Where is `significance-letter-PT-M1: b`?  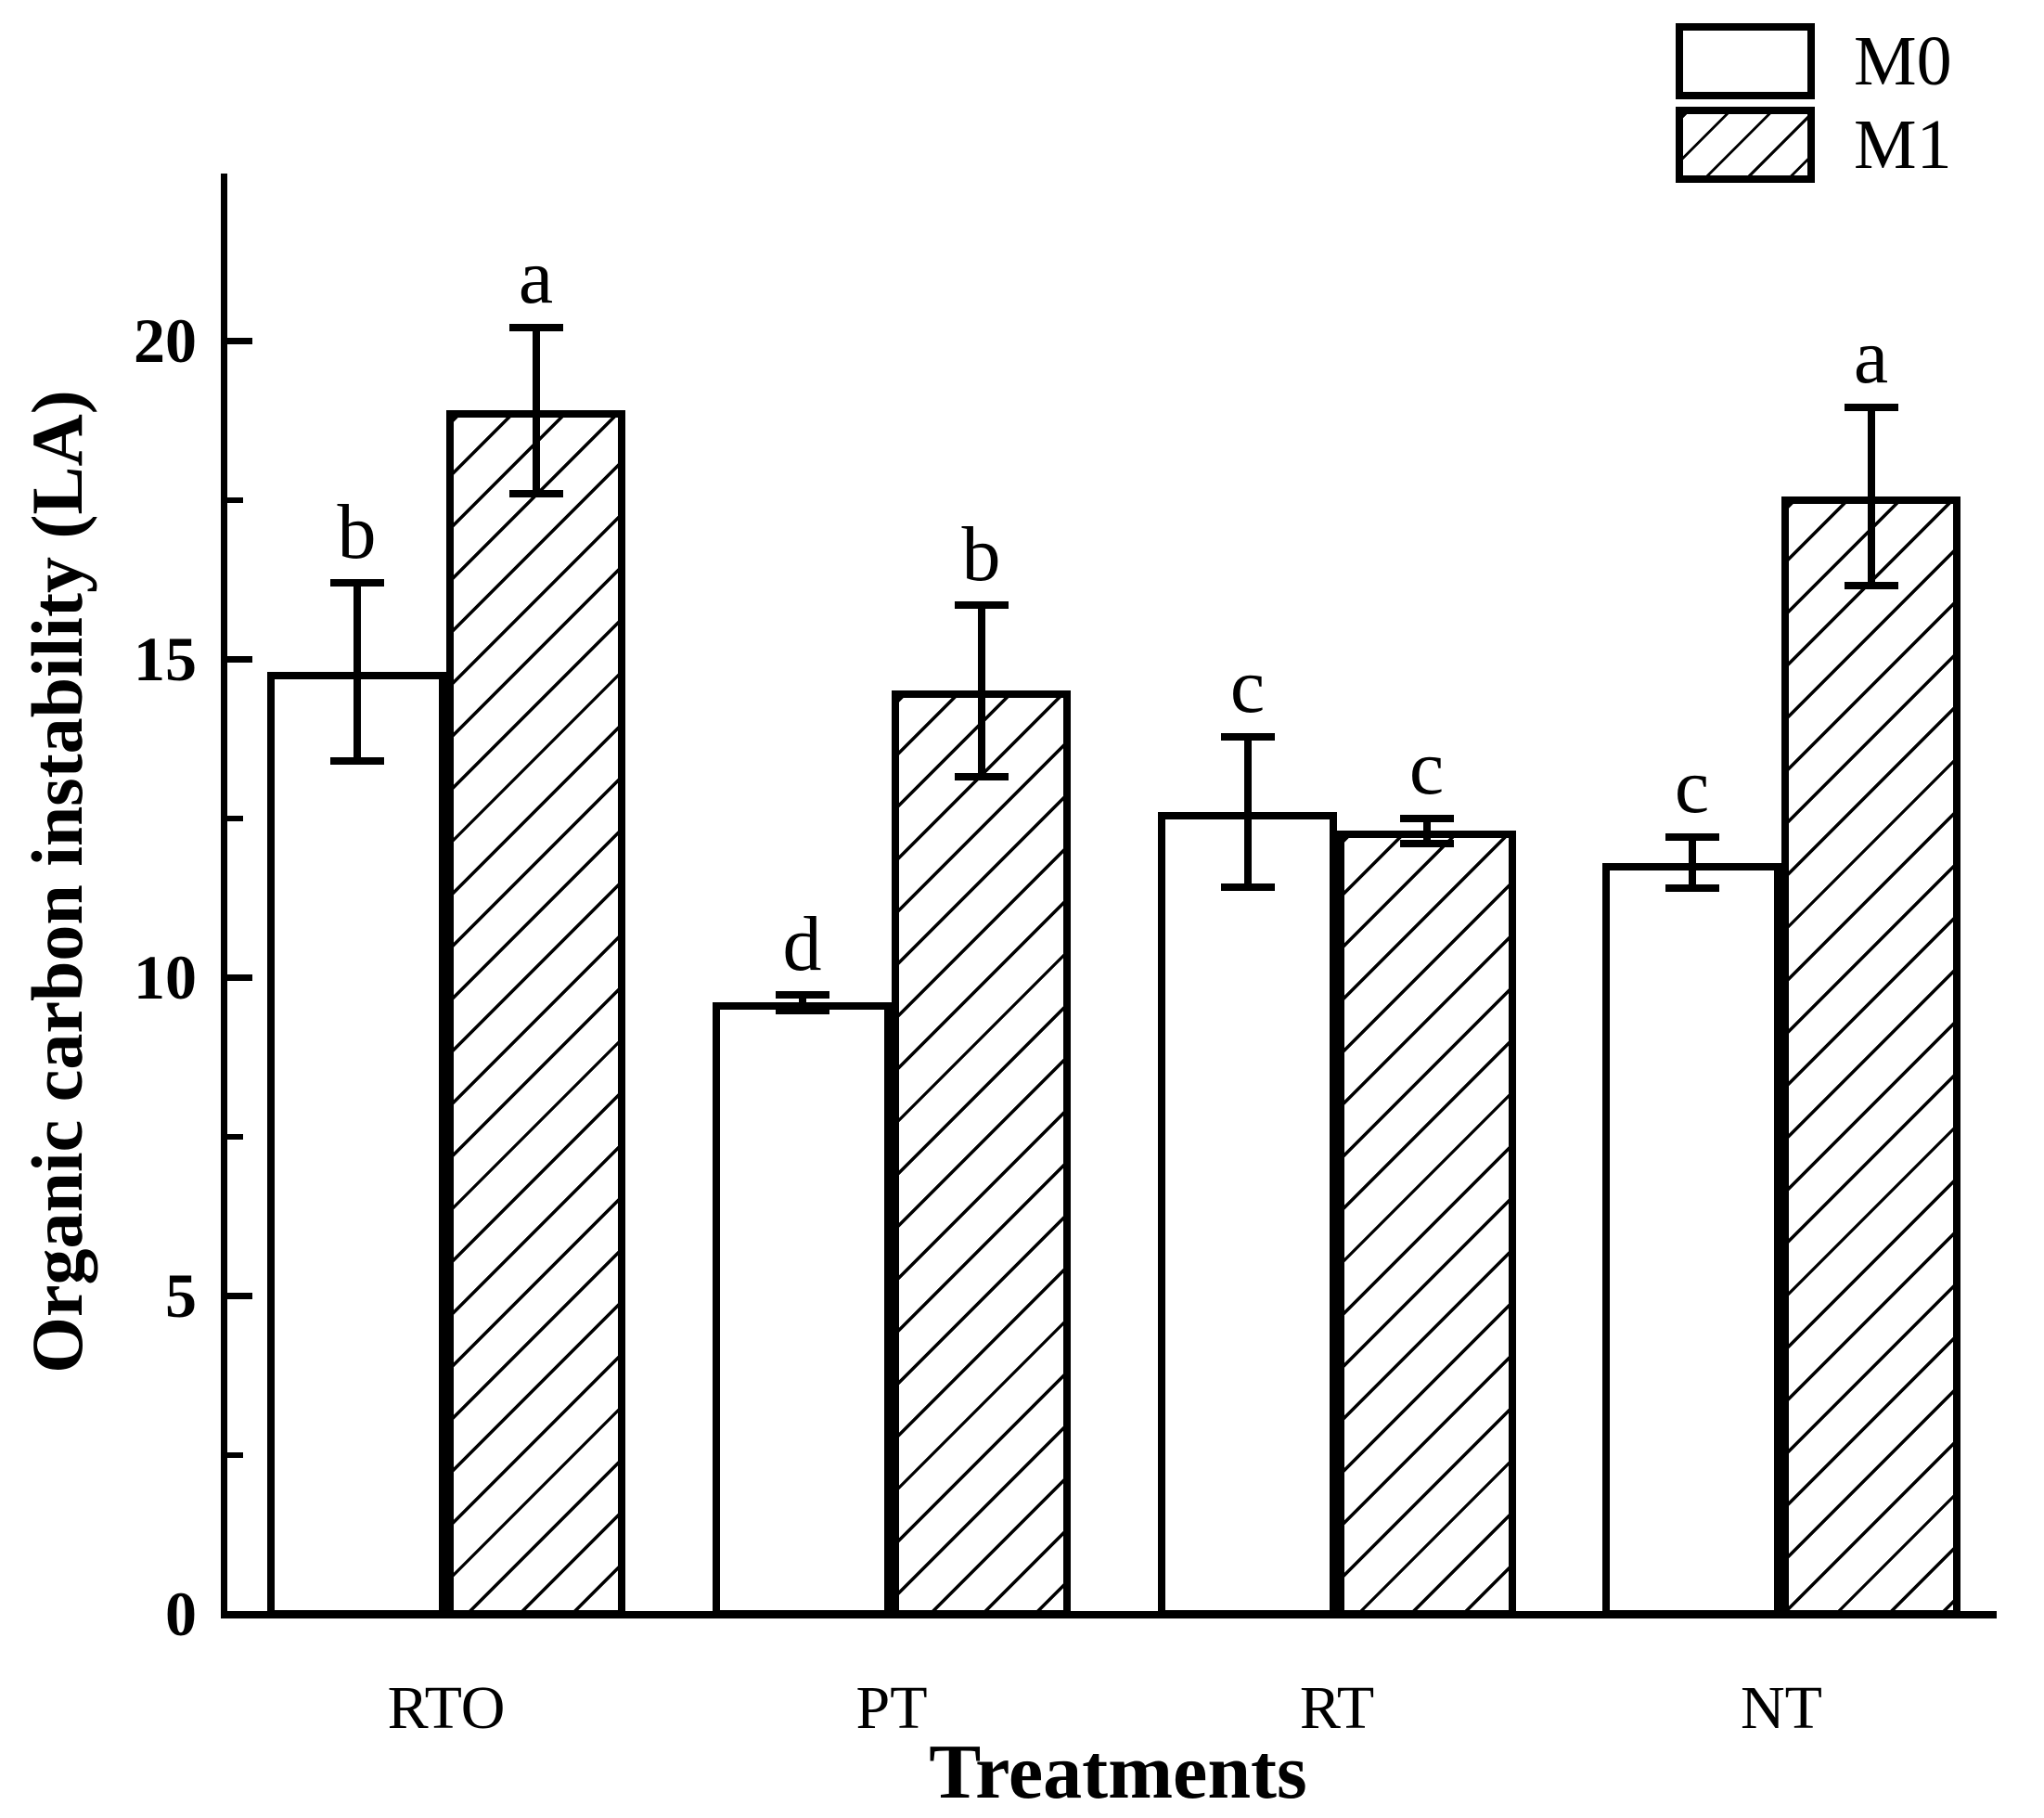
significance-letter-PT-M1: b is located at coordinates (981, 554).